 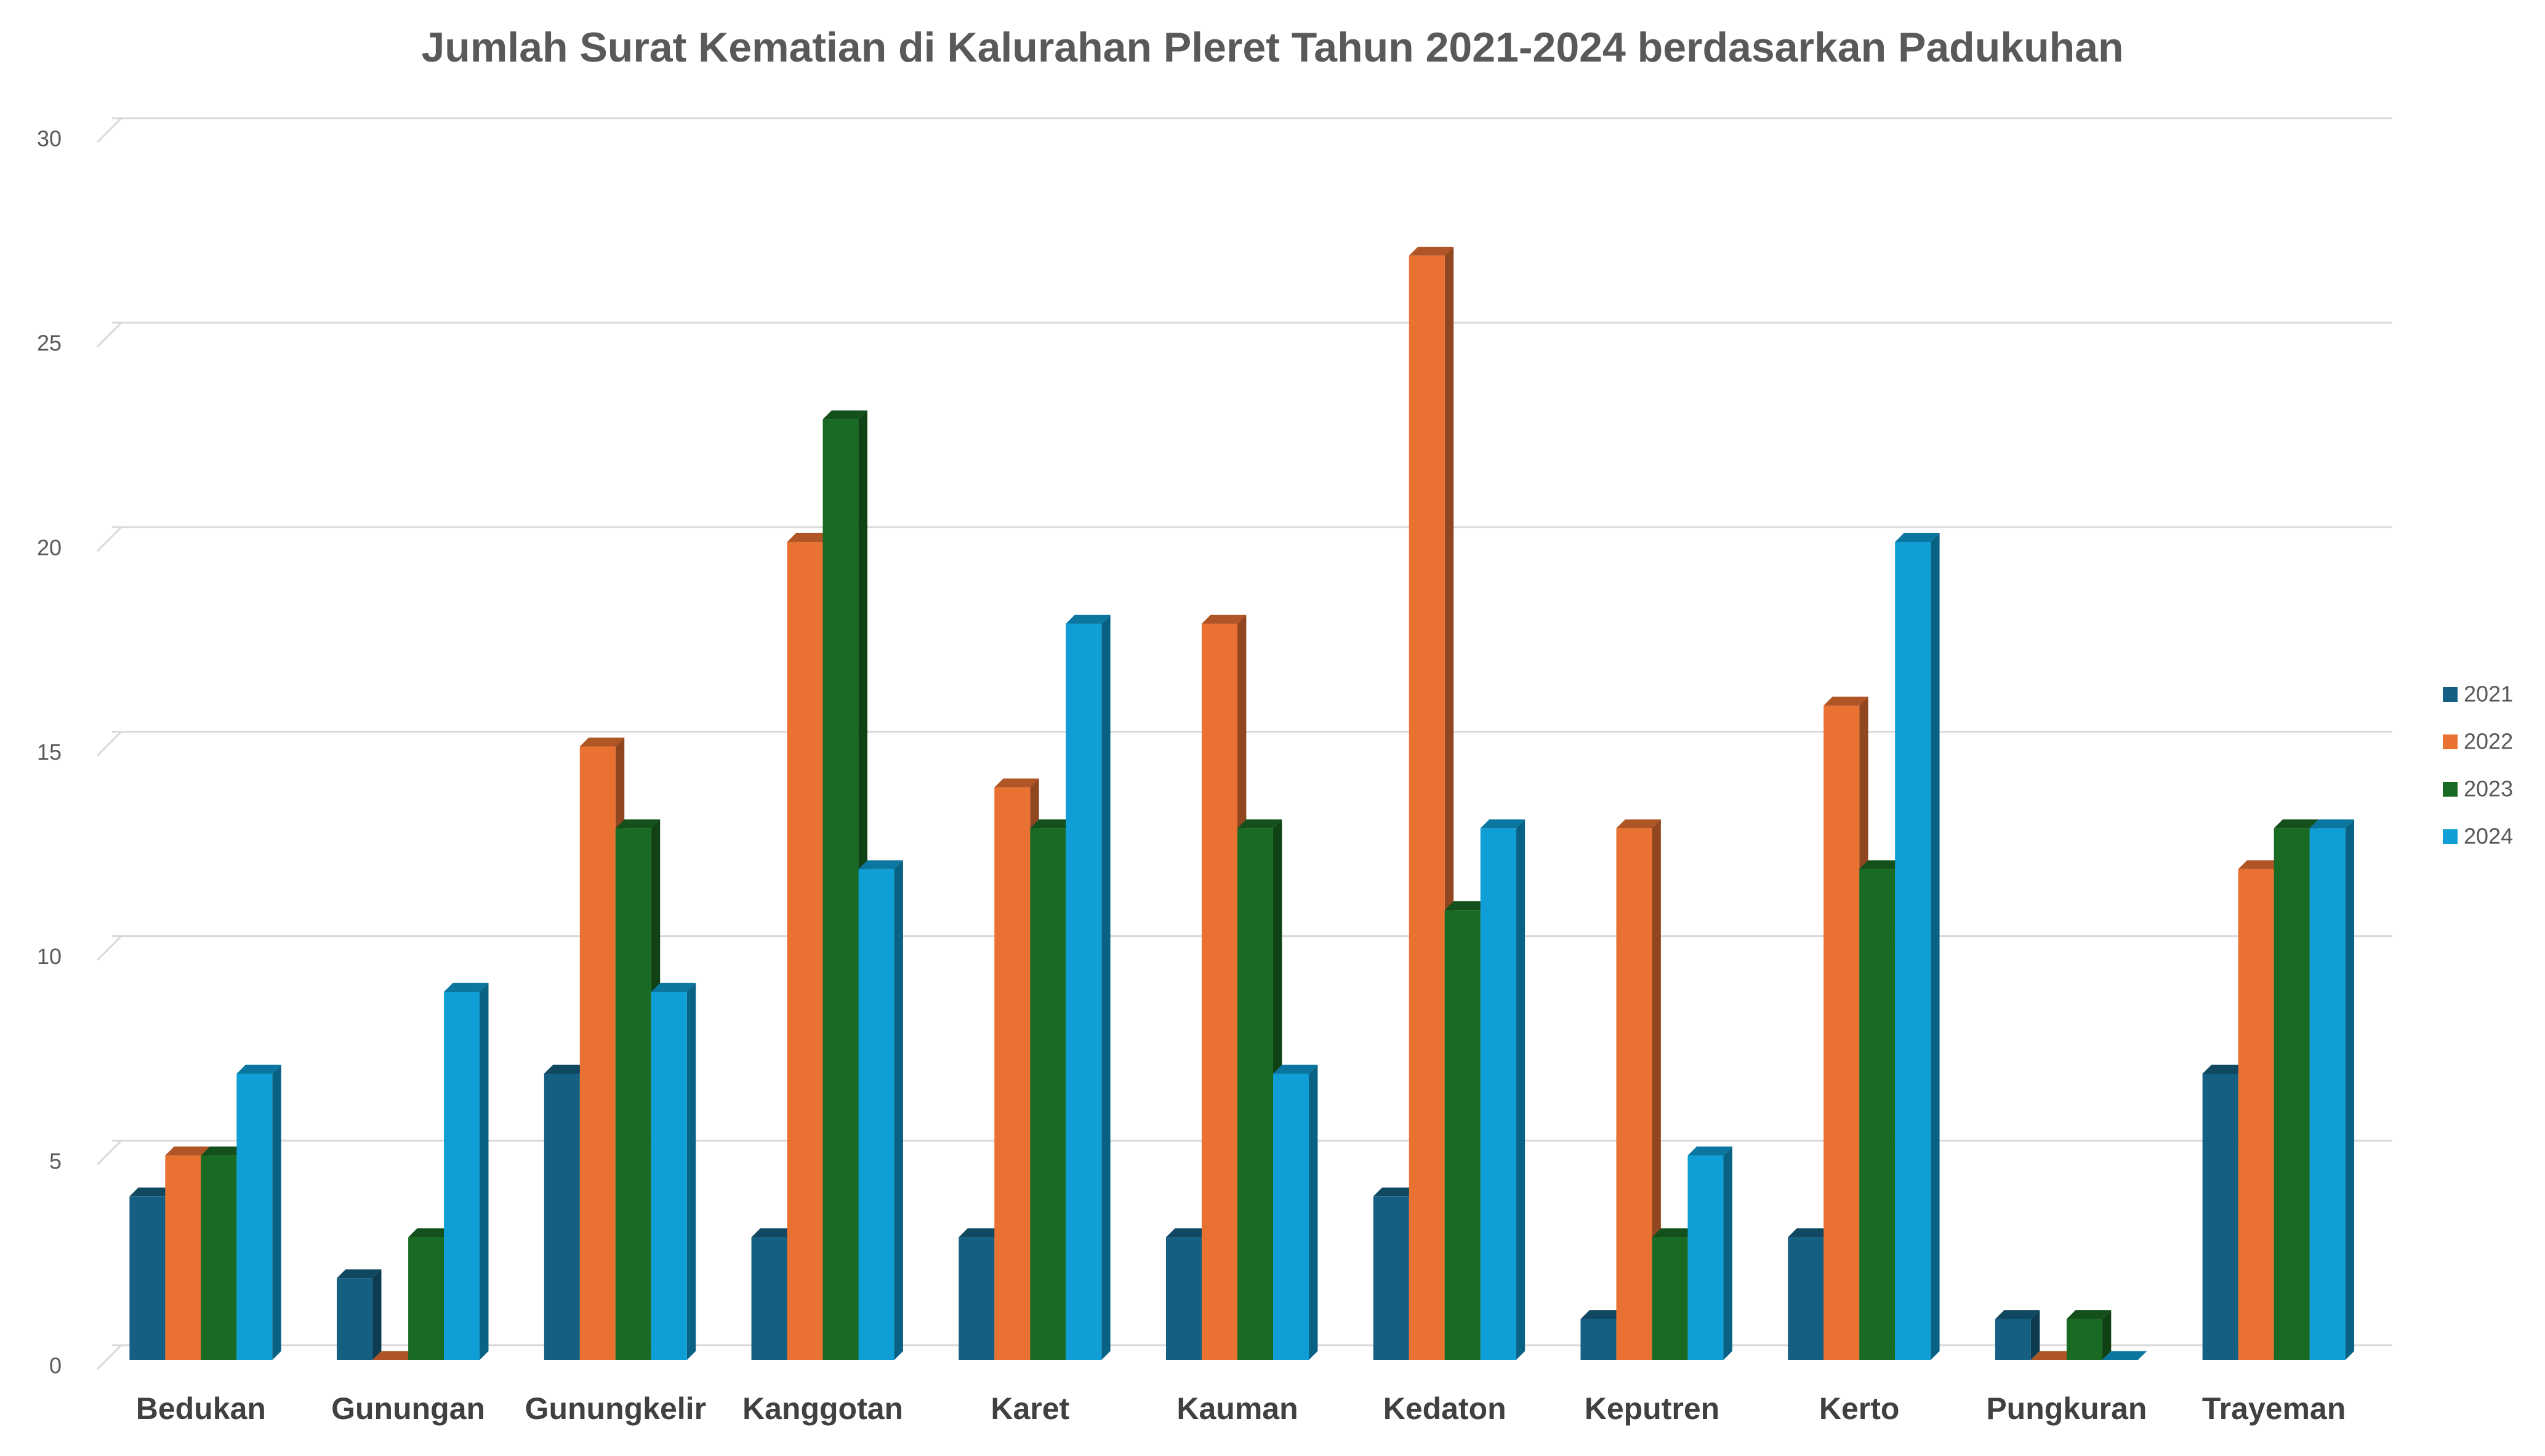 I want to click on legend-label: 2022, so click(x=2488, y=741).